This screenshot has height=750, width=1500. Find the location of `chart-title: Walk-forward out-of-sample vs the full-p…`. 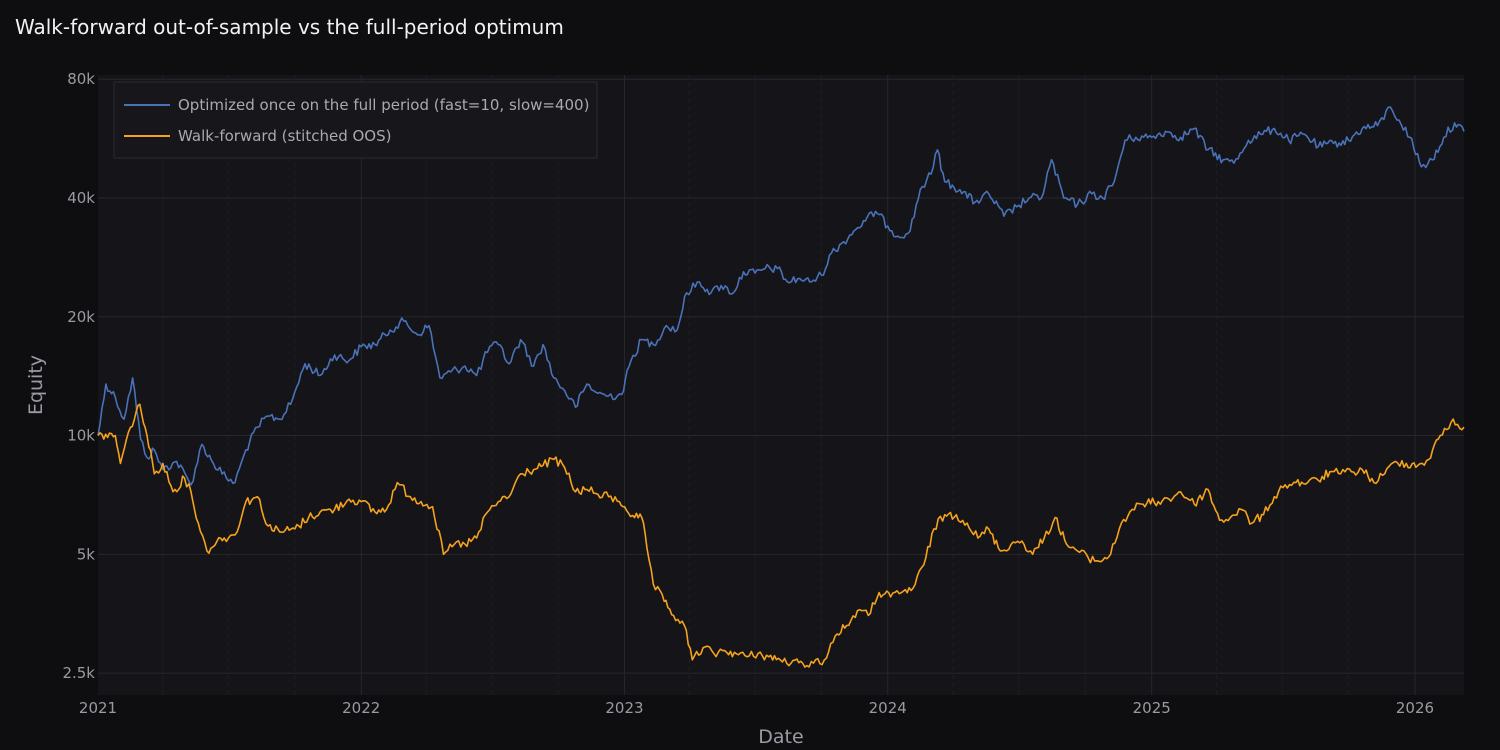

chart-title: Walk-forward out-of-sample vs the full-p… is located at coordinates (289, 27).